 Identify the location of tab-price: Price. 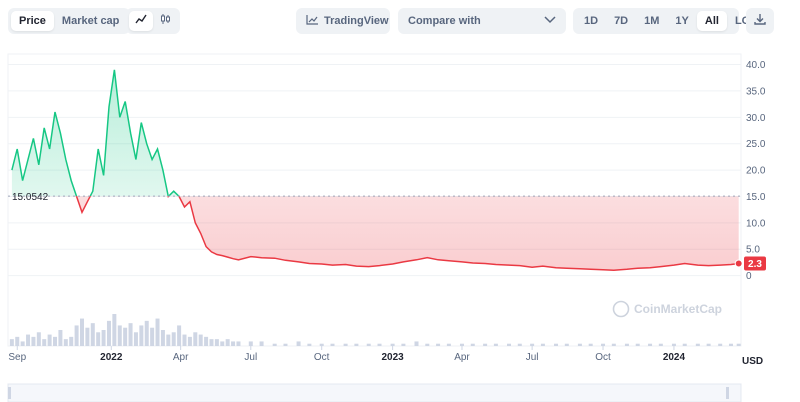
(32, 21).